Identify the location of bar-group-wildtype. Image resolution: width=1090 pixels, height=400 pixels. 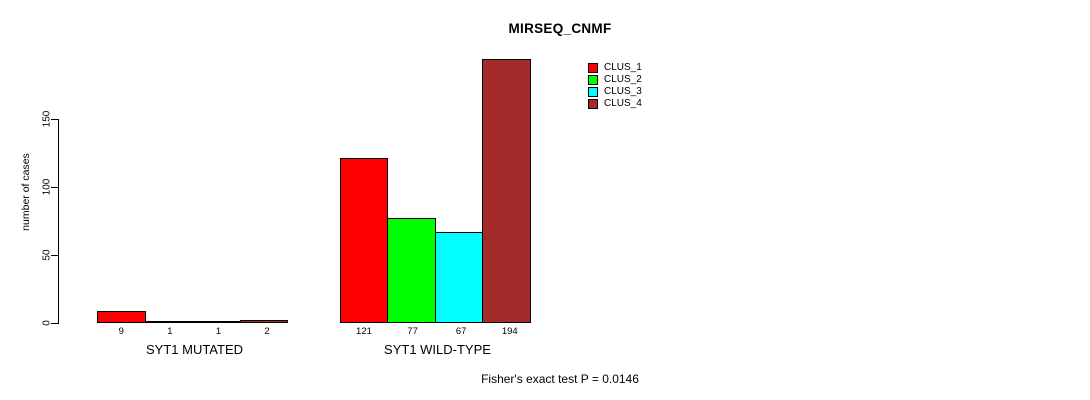
(435, 188).